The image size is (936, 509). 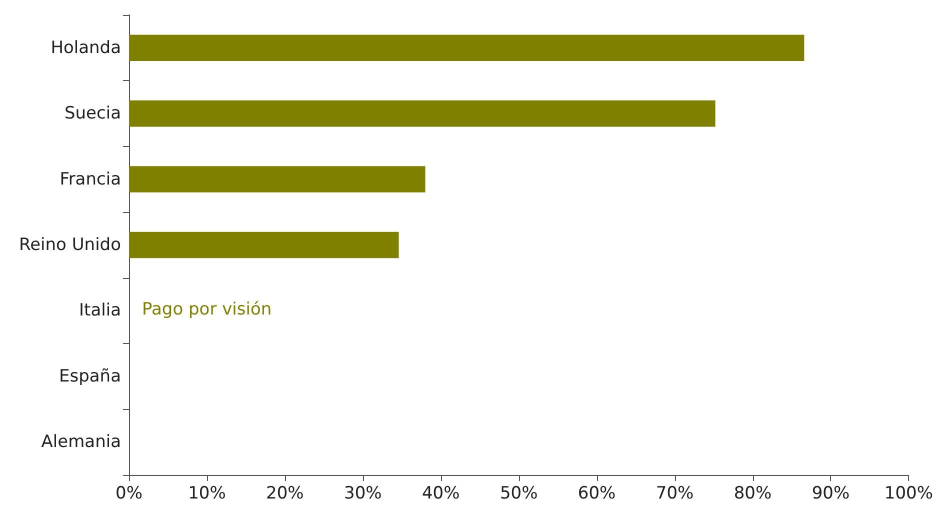 I want to click on y-tick-label: Suecia, so click(x=92, y=114).